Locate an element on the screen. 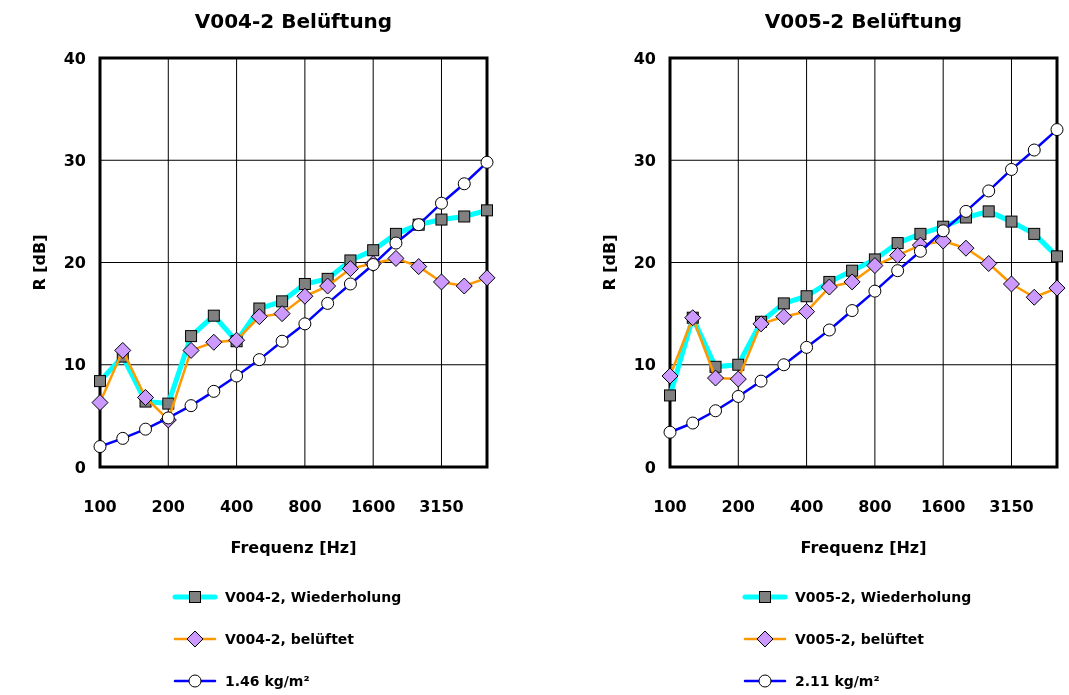 This screenshot has width=1069, height=695. legend-label: 1.46 kg/m² is located at coordinates (267, 680).